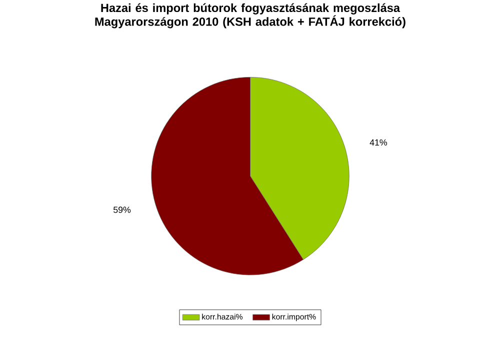 This screenshot has width=495, height=359. Describe the element at coordinates (250, 15) in the screenshot. I see `chart-title: Hazai és import bútorok fogyasztásának megoszlása Magyarországon 2010 (KSH adatok + FATÁJ korrekció)` at that location.